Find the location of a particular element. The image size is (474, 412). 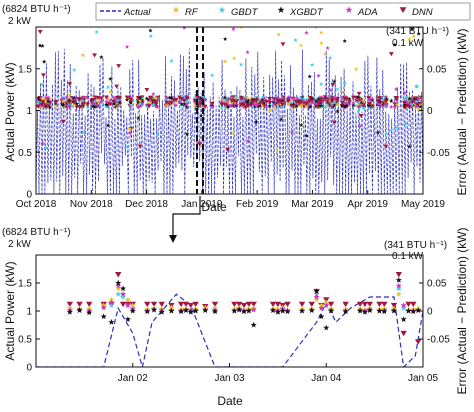

x-tick-label: May 2019 is located at coordinates (423, 204).